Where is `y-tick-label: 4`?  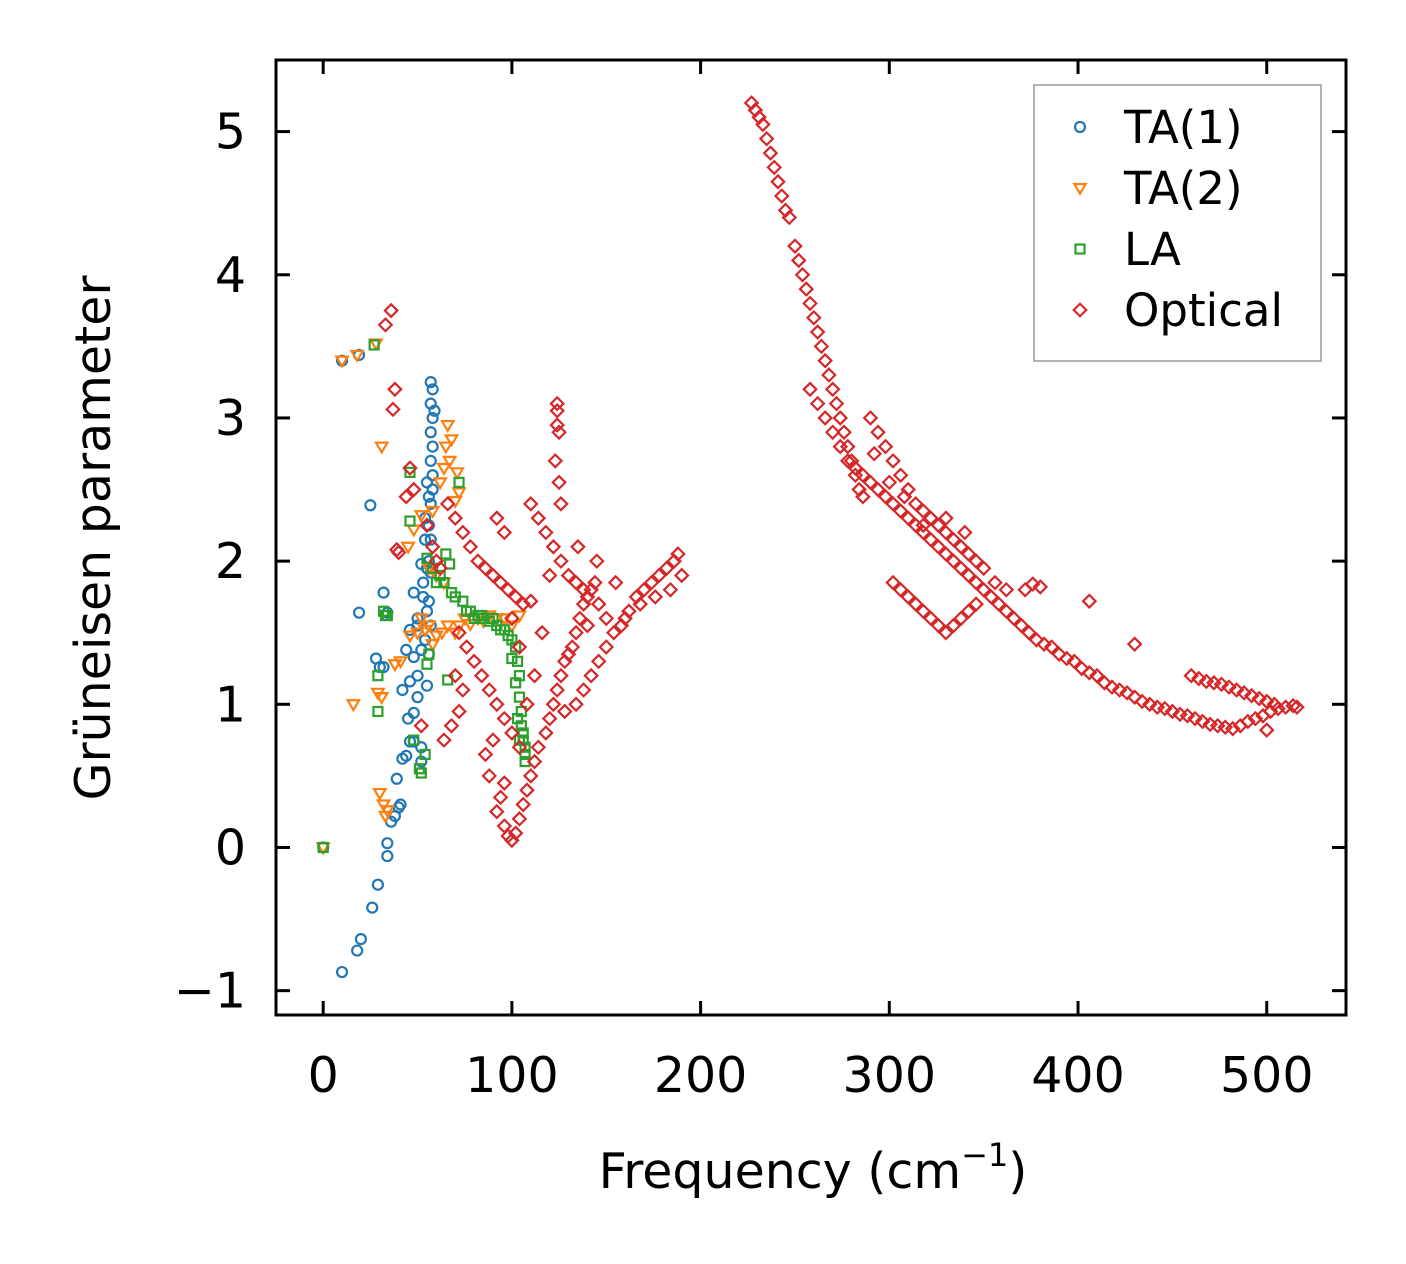
y-tick-label: 4 is located at coordinates (230, 275).